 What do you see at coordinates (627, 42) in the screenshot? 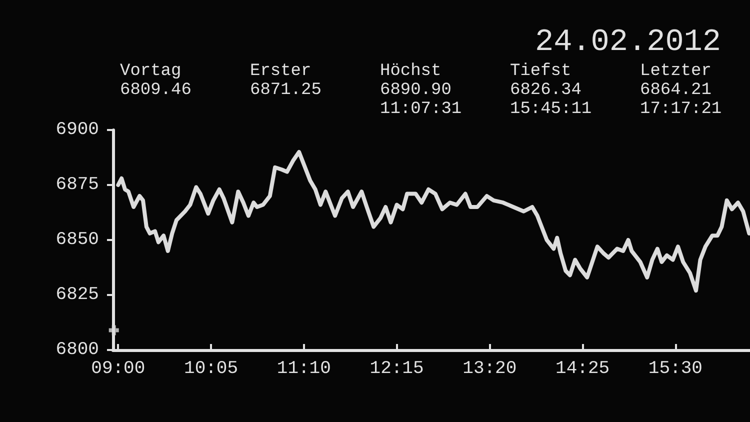
I see `chart-title: 24.02.2012` at bounding box center [627, 42].